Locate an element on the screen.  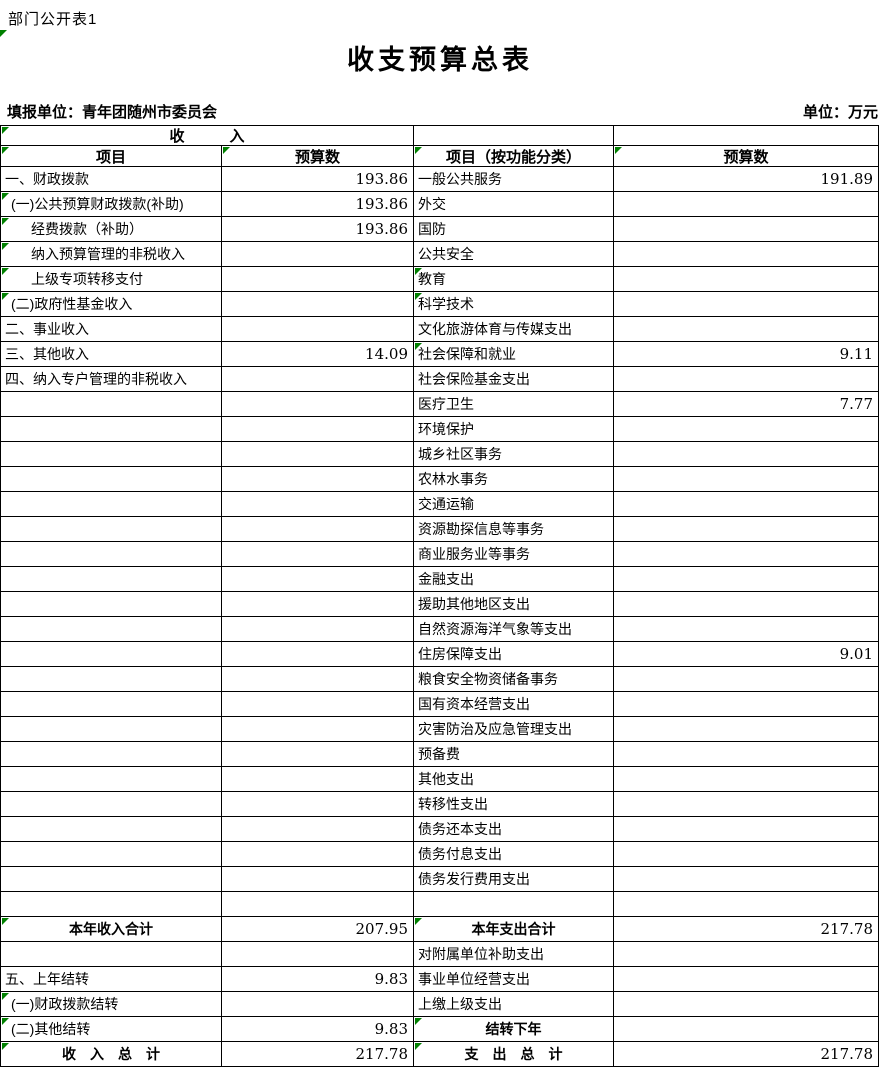
expense-item-cell-row21: 粮食安全物资储备事务 is located at coordinates (514, 679).